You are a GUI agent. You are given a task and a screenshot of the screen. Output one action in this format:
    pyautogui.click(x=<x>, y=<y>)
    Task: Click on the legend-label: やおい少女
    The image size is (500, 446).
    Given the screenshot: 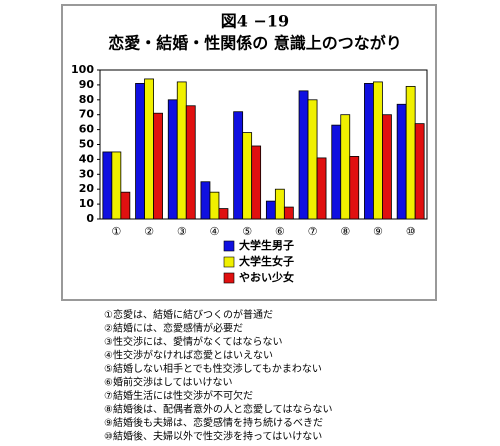 What is the action you would take?
    pyautogui.click(x=266, y=277)
    